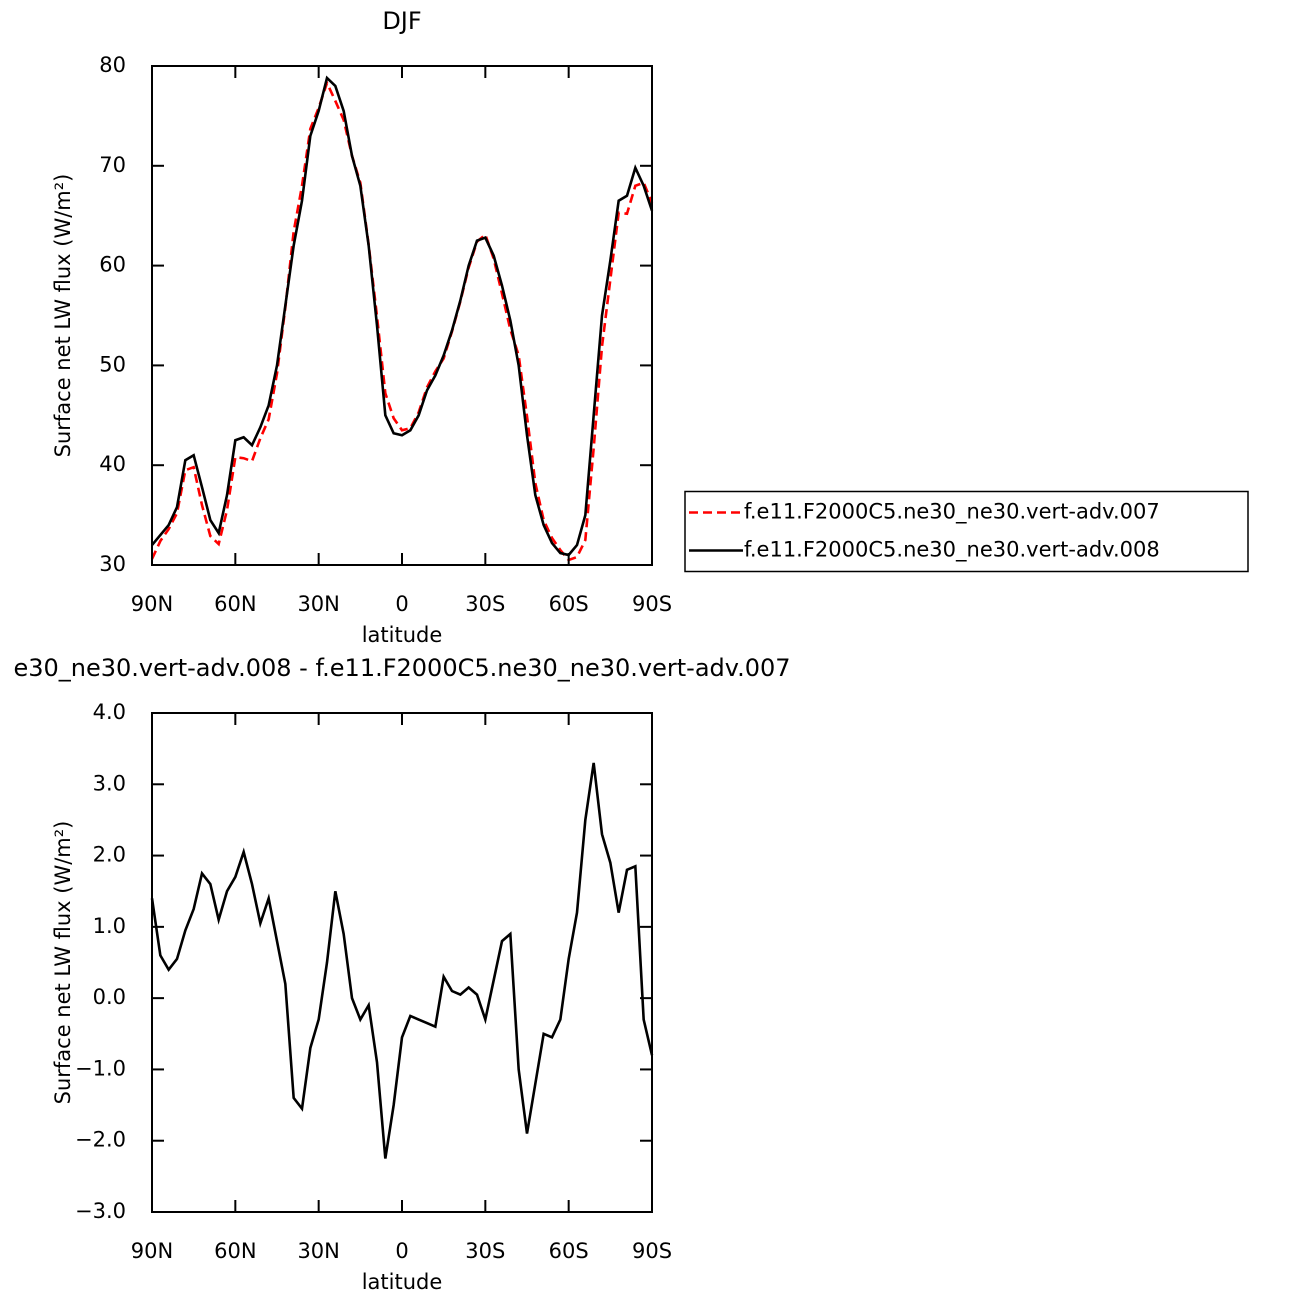  I want to click on y-tick-label: 50, so click(112, 364).